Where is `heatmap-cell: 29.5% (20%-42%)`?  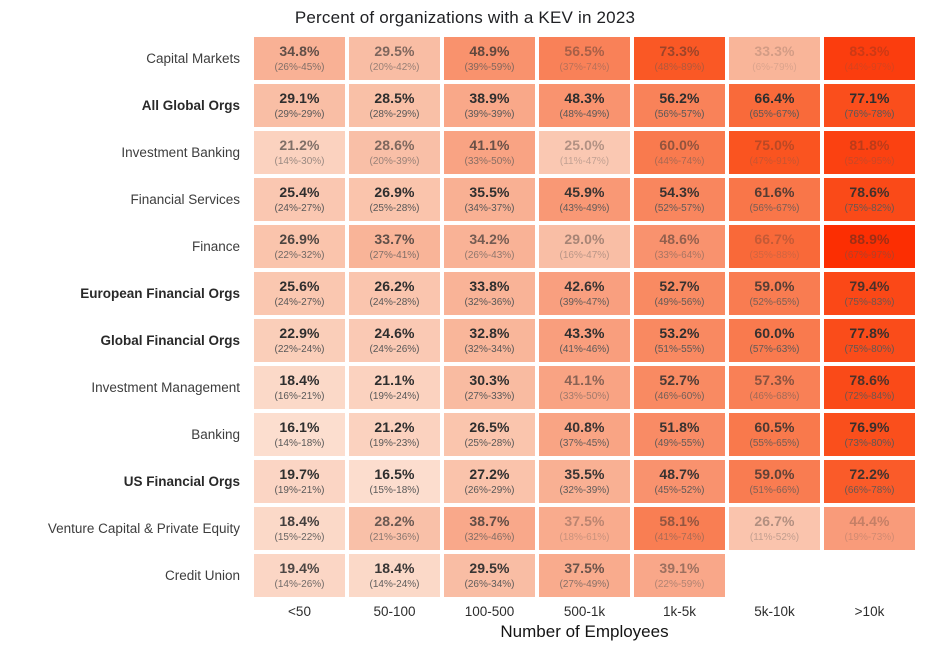
heatmap-cell: 29.5% (20%-42%) is located at coordinates (394, 58).